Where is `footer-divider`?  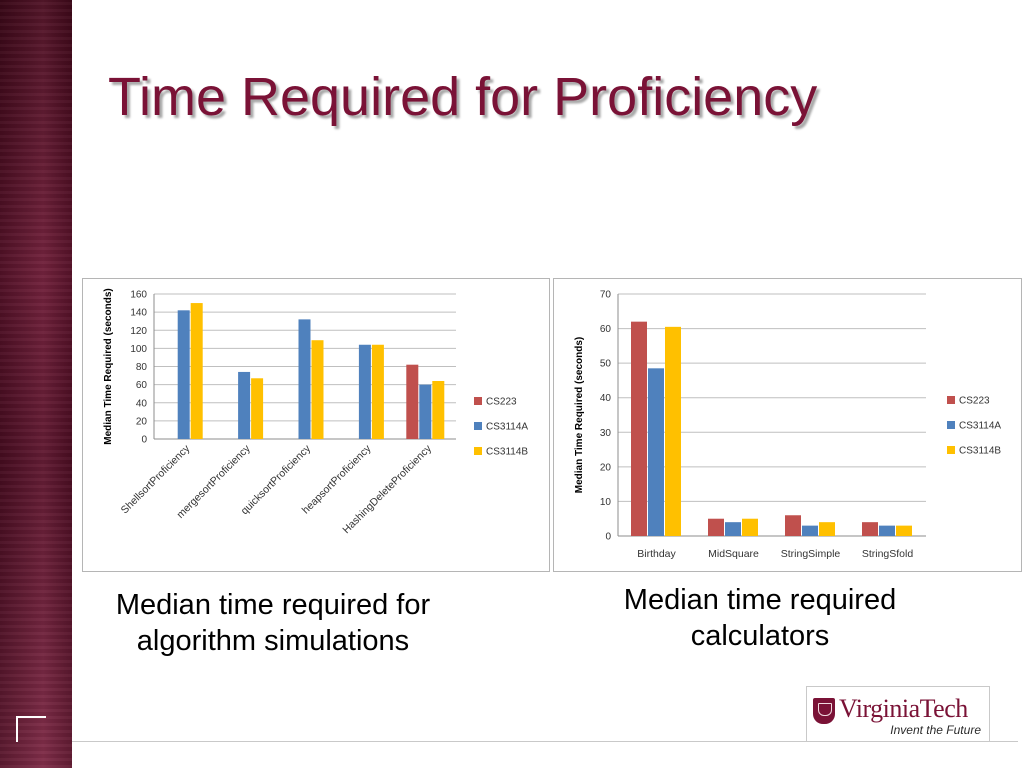 footer-divider is located at coordinates (545, 741).